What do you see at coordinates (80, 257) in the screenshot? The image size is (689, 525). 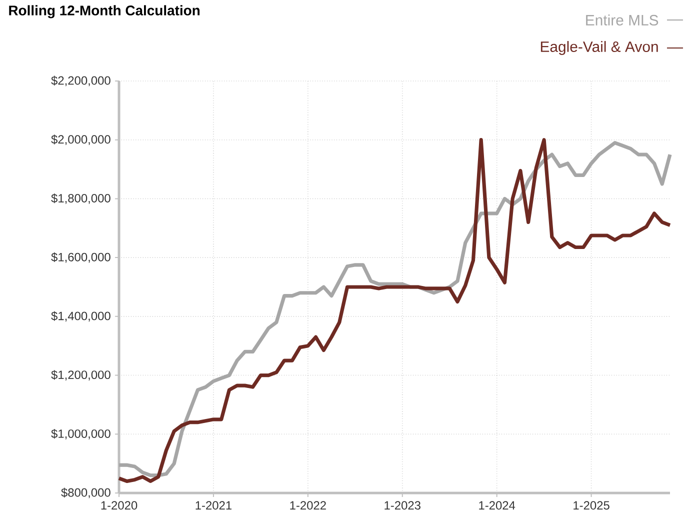 I see `y-tick-label: $1,600,000` at bounding box center [80, 257].